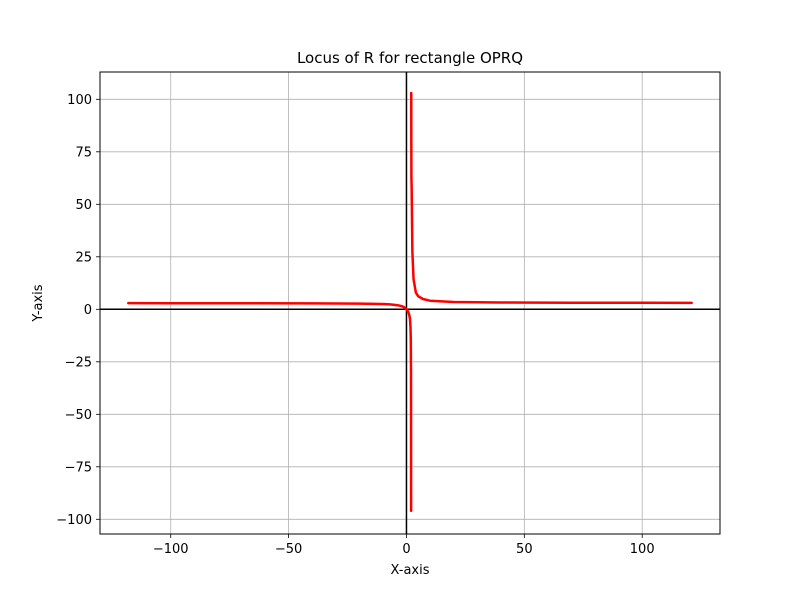 This screenshot has height=600, width=800. What do you see at coordinates (78, 415) in the screenshot?
I see `y-tick-label: −50` at bounding box center [78, 415].